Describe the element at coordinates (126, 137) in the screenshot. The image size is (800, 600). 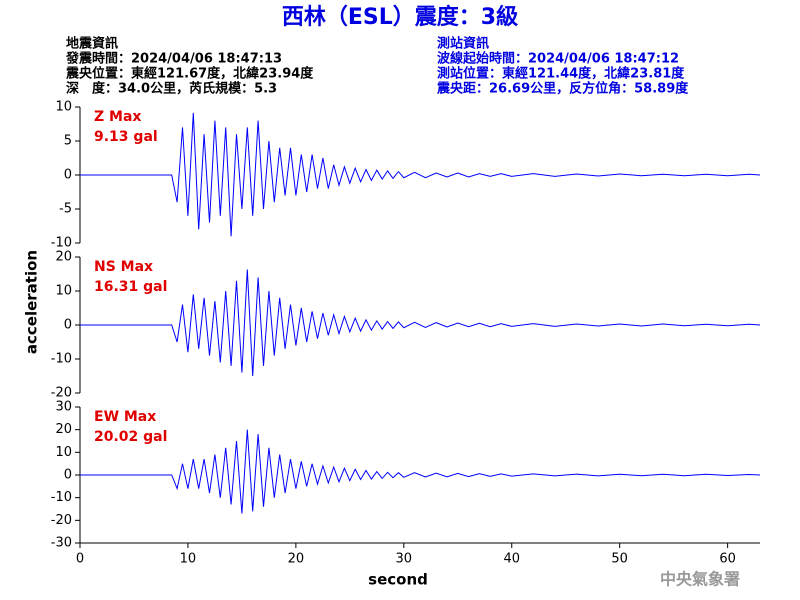
I see `max-label: 9.13 gal` at that location.